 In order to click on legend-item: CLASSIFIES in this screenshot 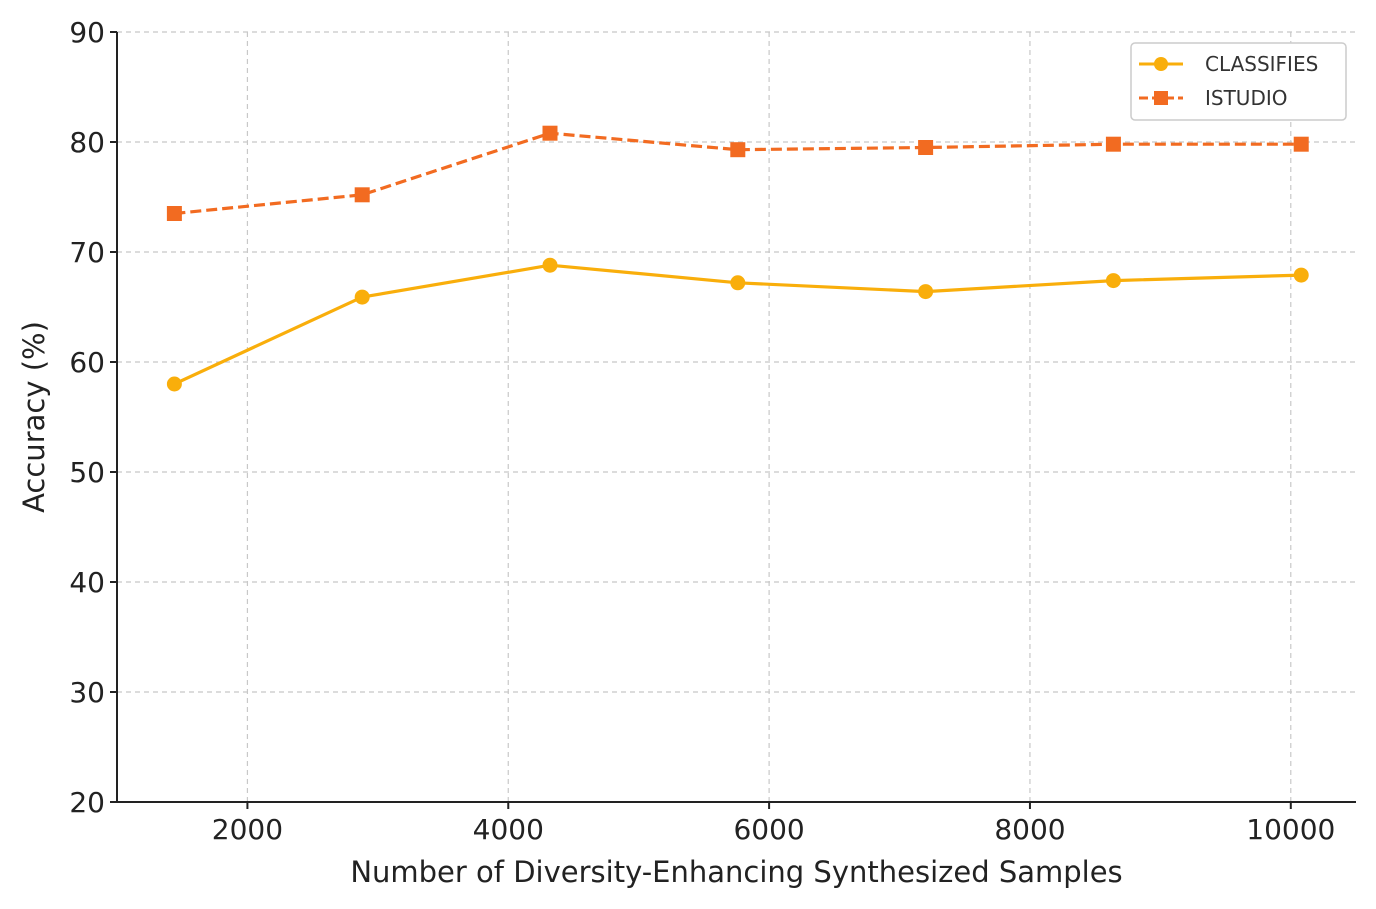, I will do `click(1228, 64)`.